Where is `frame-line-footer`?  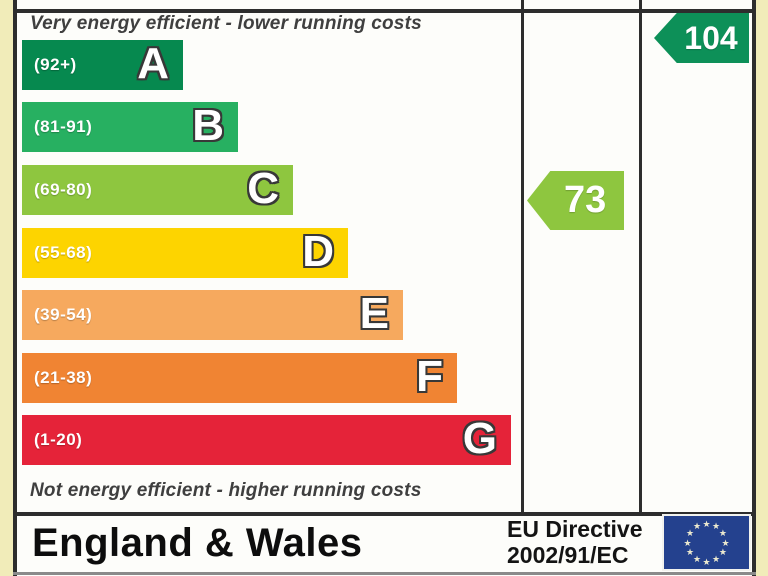 frame-line-footer is located at coordinates (384, 514).